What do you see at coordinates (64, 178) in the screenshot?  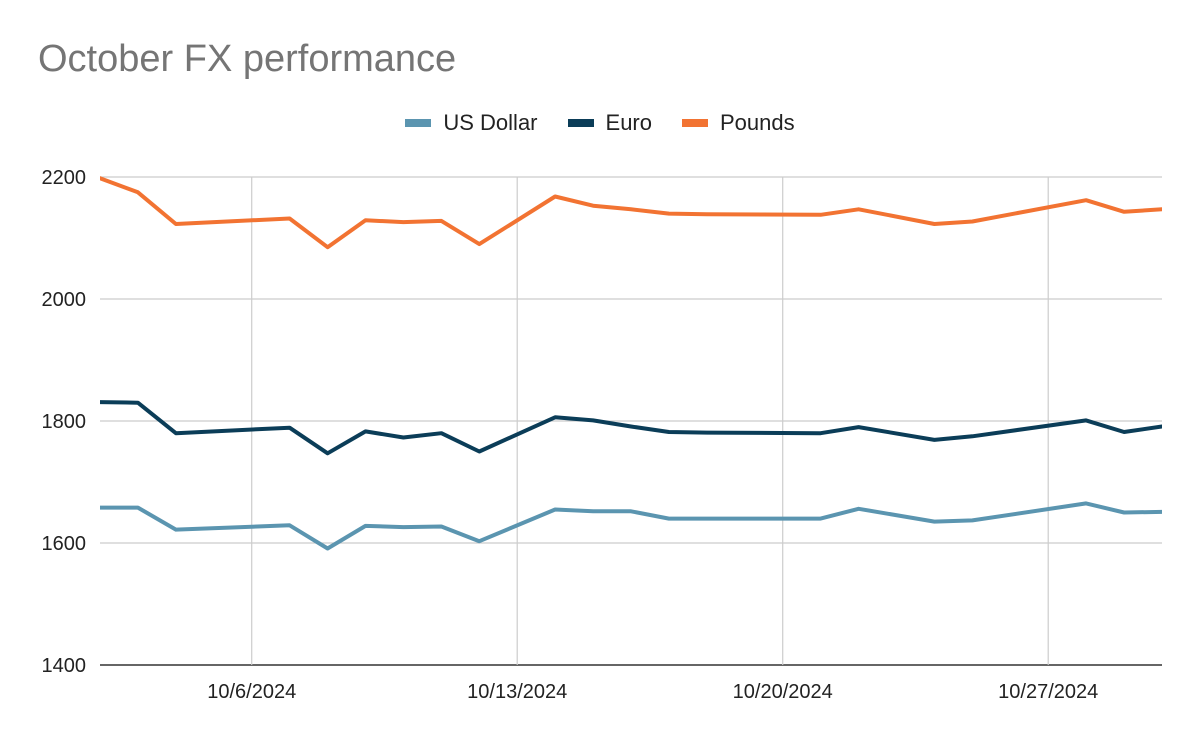 I see `y-tick-label-2200: 2200` at bounding box center [64, 178].